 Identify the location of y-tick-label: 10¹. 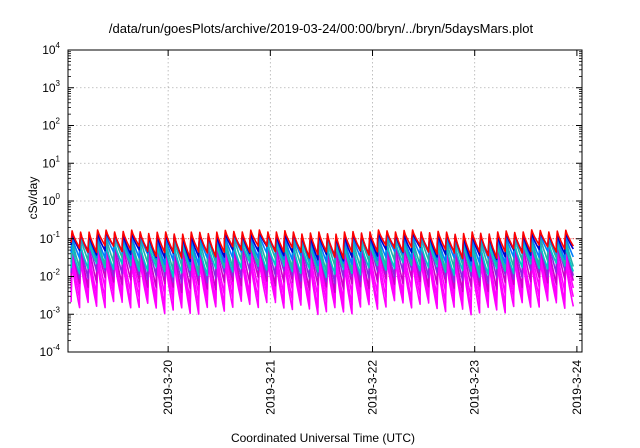
(51, 162).